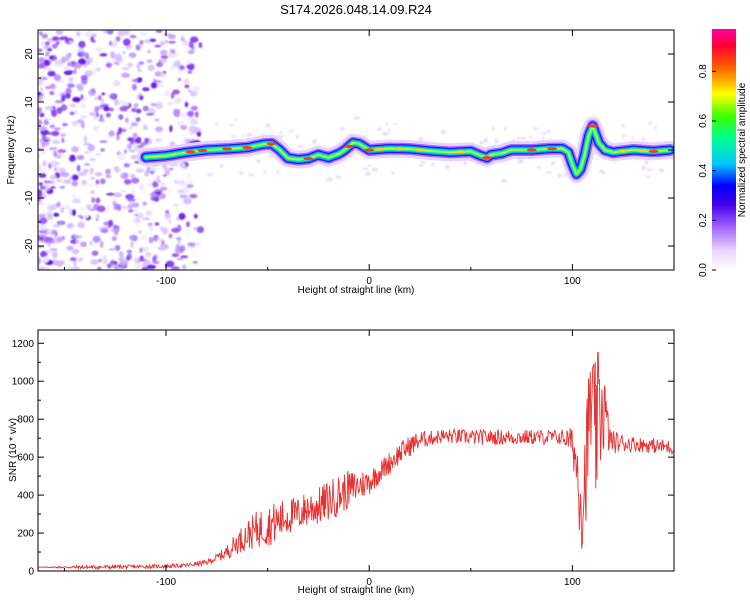 The width and height of the screenshot is (750, 600). What do you see at coordinates (703, 270) in the screenshot?
I see `colorbar-tick-label: 0.0` at bounding box center [703, 270].